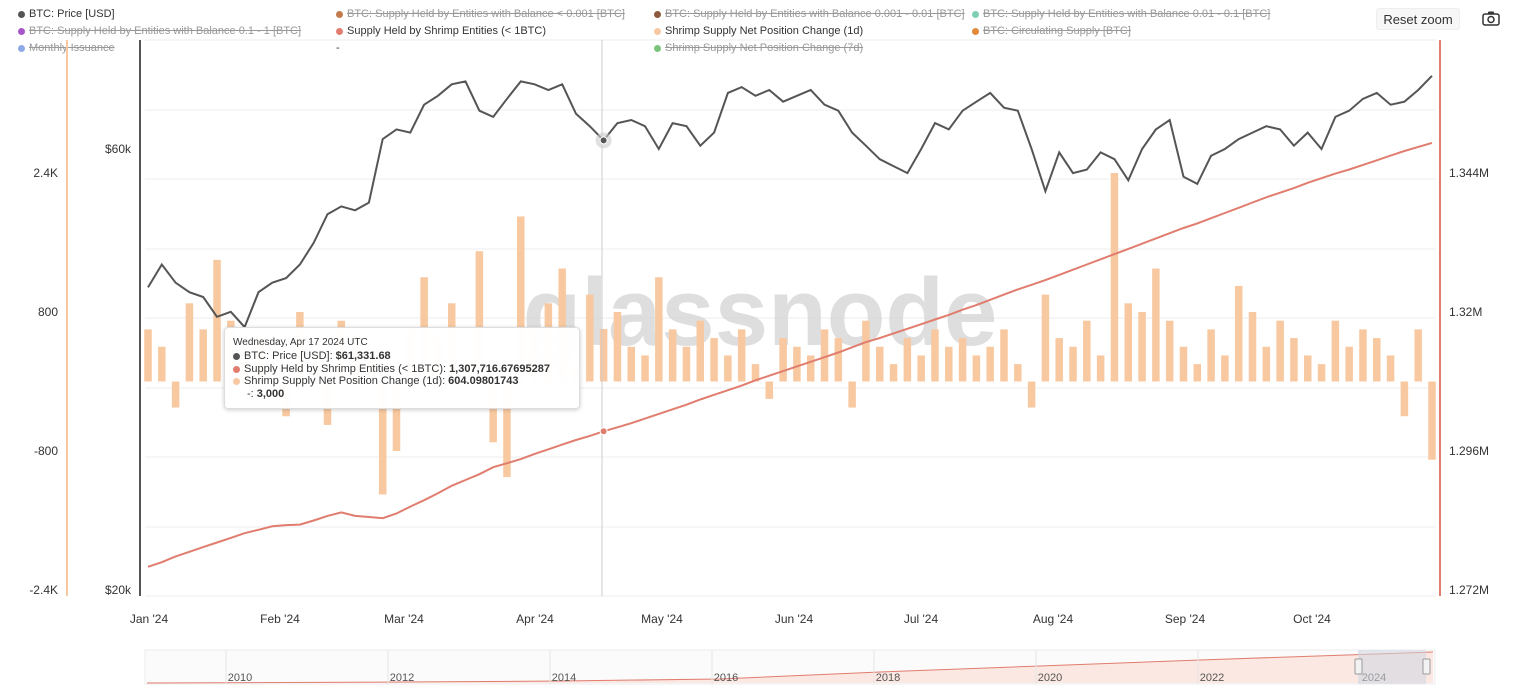 This screenshot has height=700, width=1518. What do you see at coordinates (240, 678) in the screenshot?
I see `navigator-year: 2010` at bounding box center [240, 678].